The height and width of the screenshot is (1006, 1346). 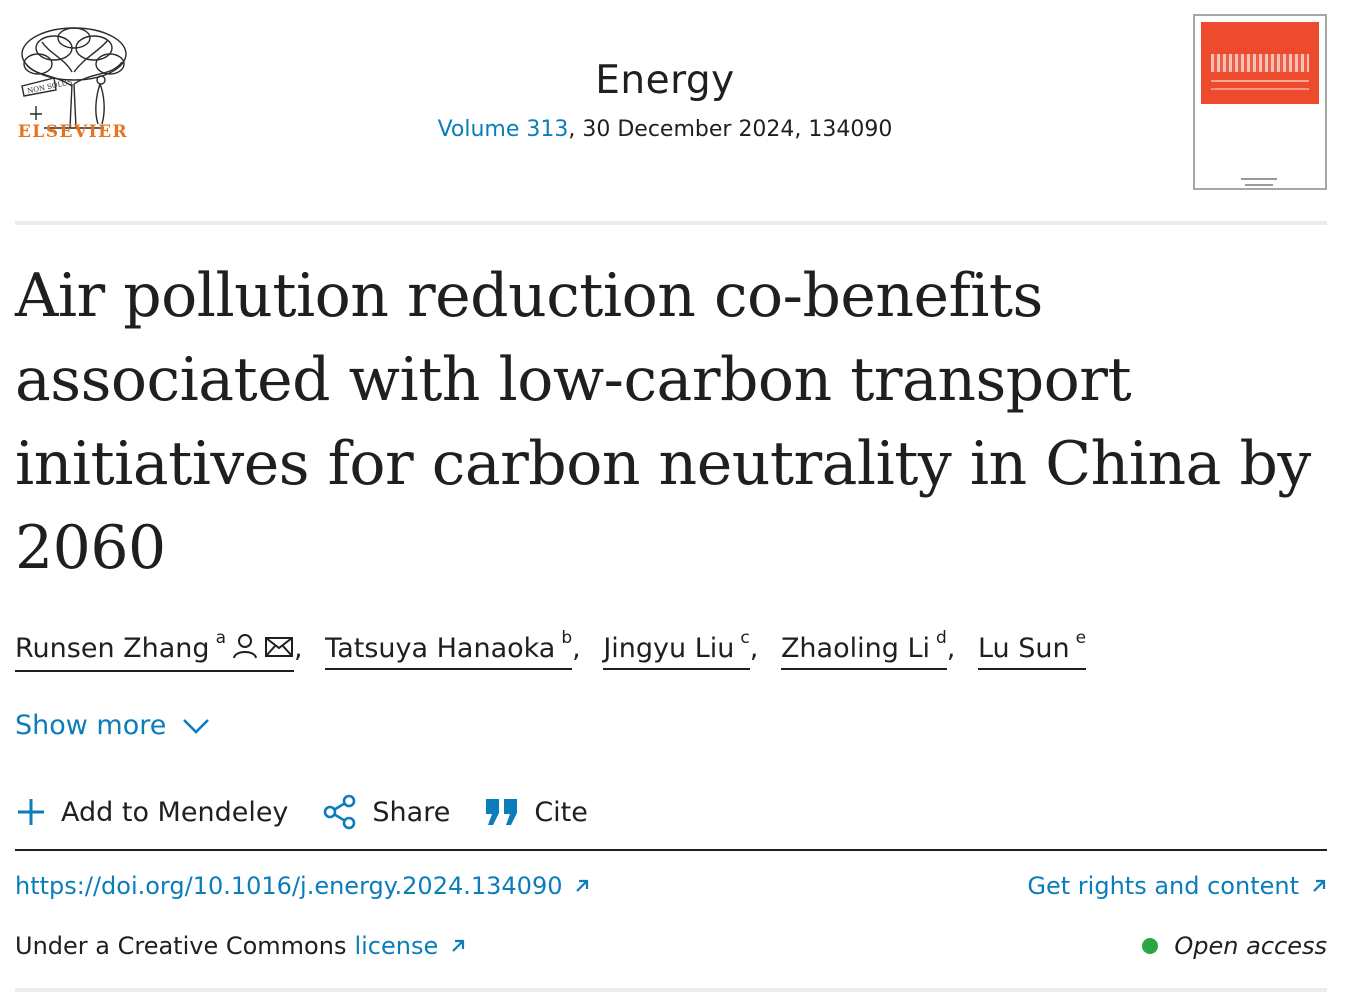 I want to click on article-toolbar: Add to Mendeley Share Cite, so click(x=318, y=812).